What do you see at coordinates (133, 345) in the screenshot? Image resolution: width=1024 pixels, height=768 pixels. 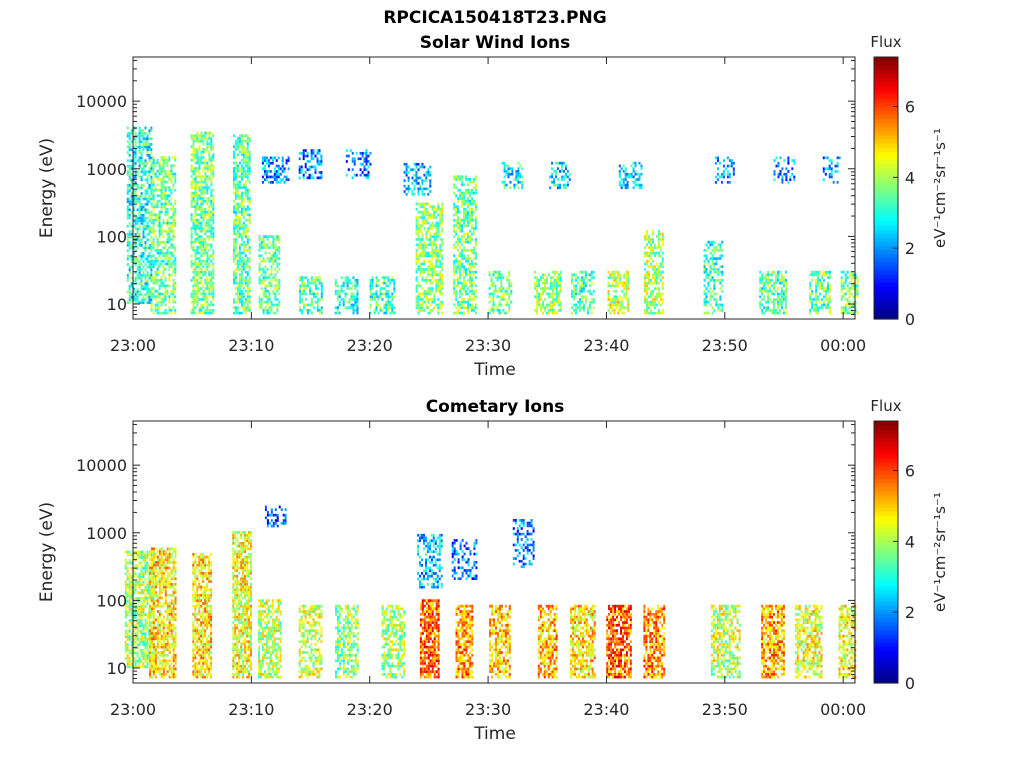 I see `x-tick-label: 23:00` at bounding box center [133, 345].